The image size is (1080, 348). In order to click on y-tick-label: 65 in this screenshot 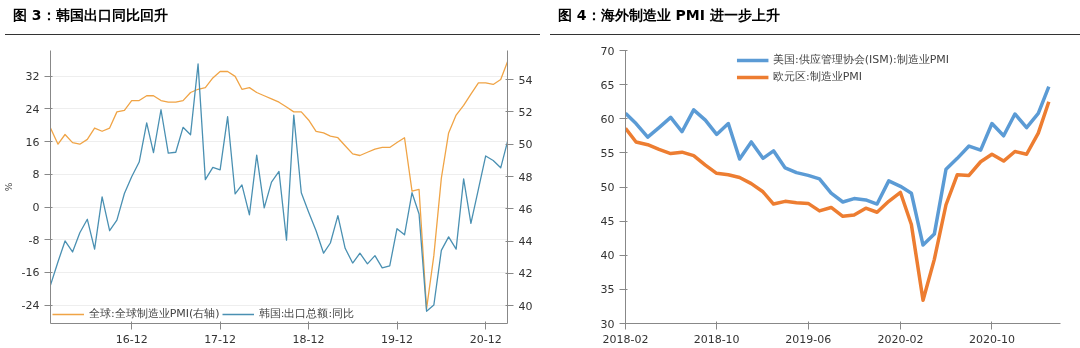, I will do `click(607, 85)`.